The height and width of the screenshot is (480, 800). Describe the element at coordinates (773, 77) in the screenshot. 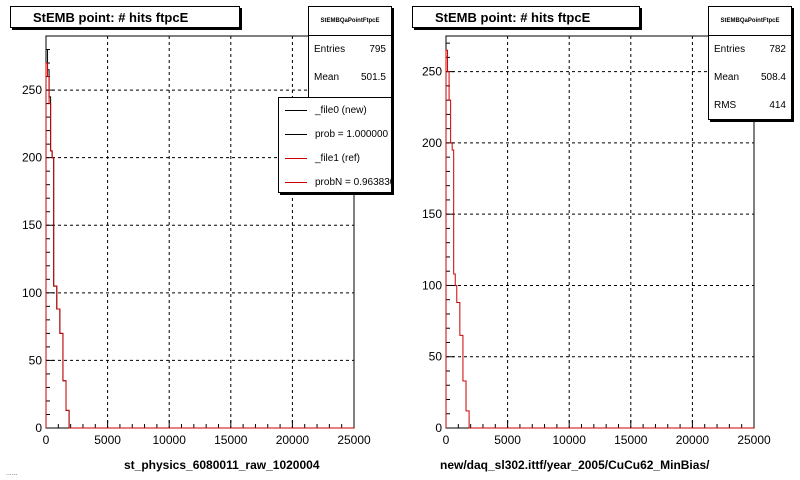

I see `right-stats-mean-value: 508.4` at that location.